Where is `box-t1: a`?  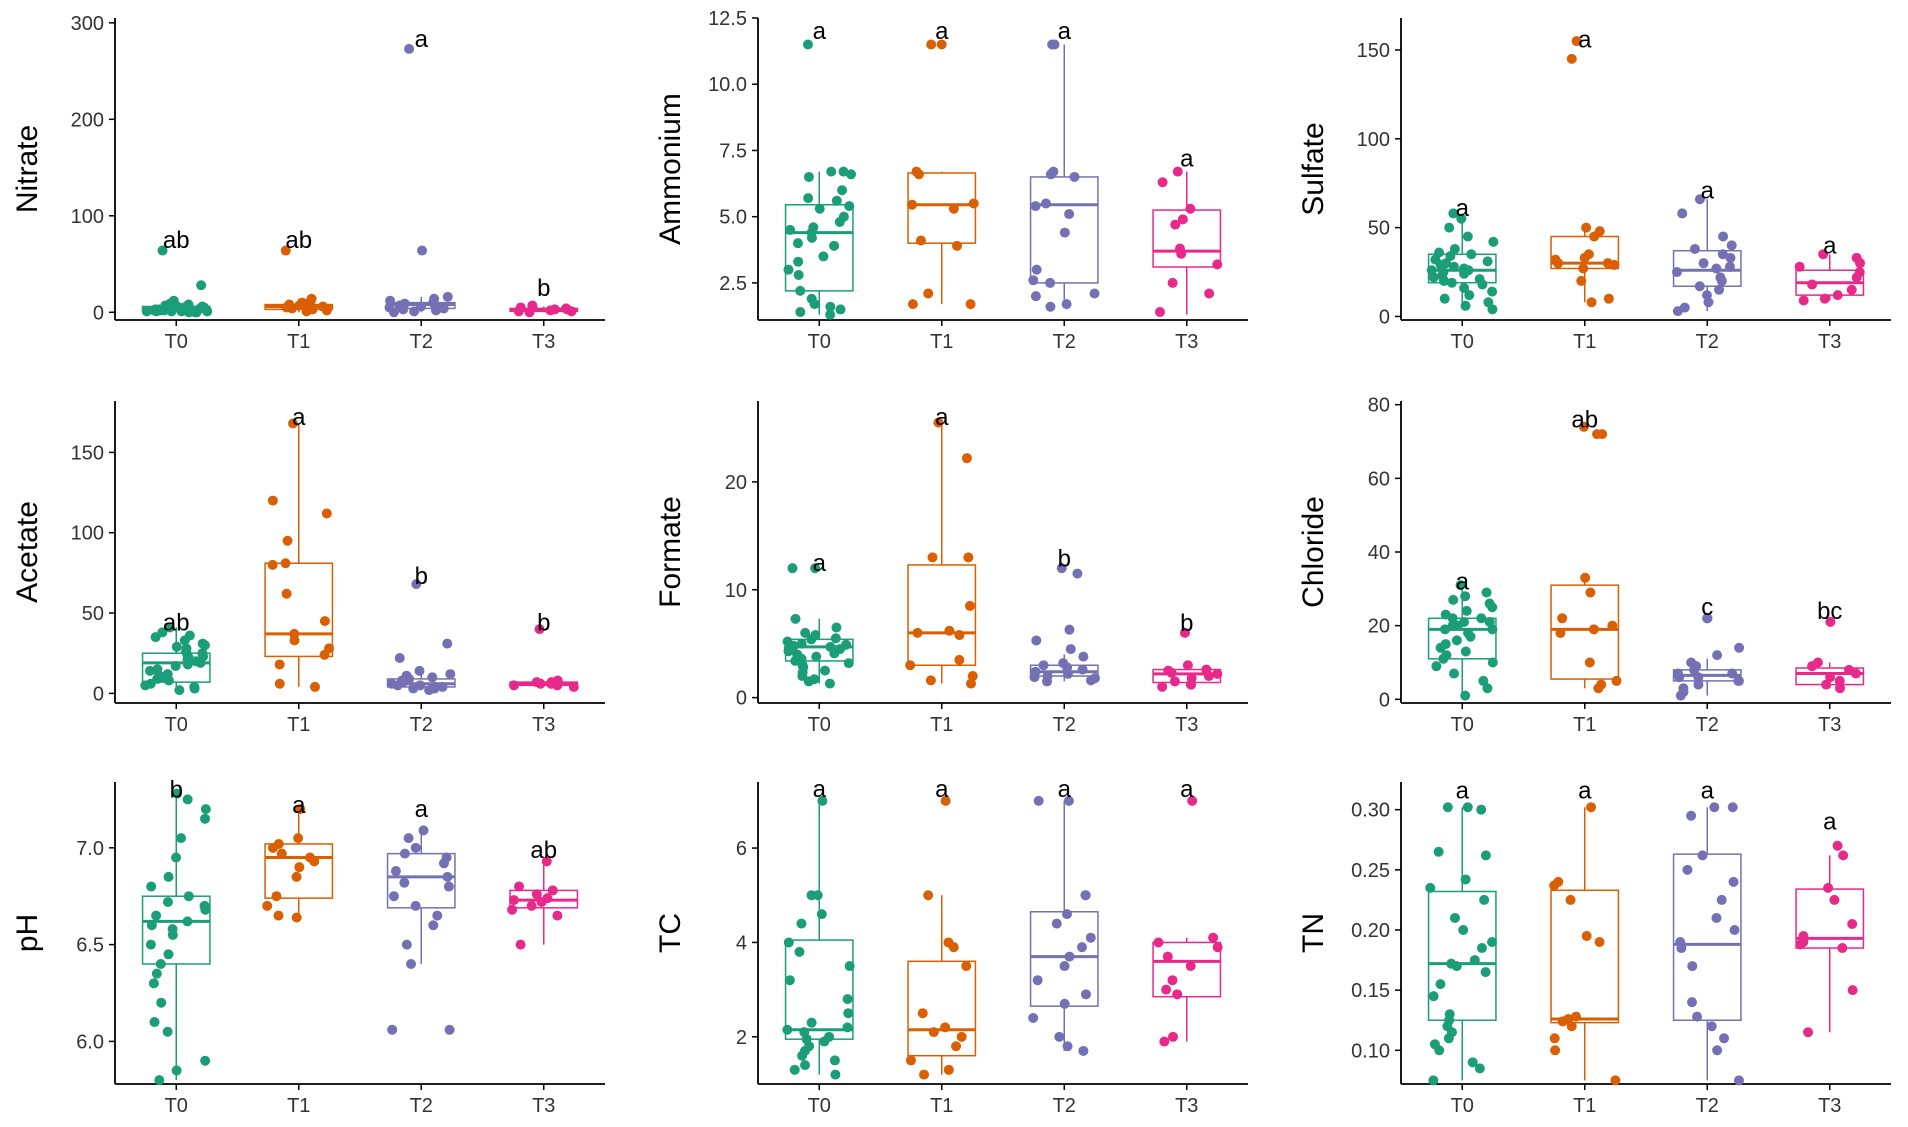
box-t1: a is located at coordinates (941, 546).